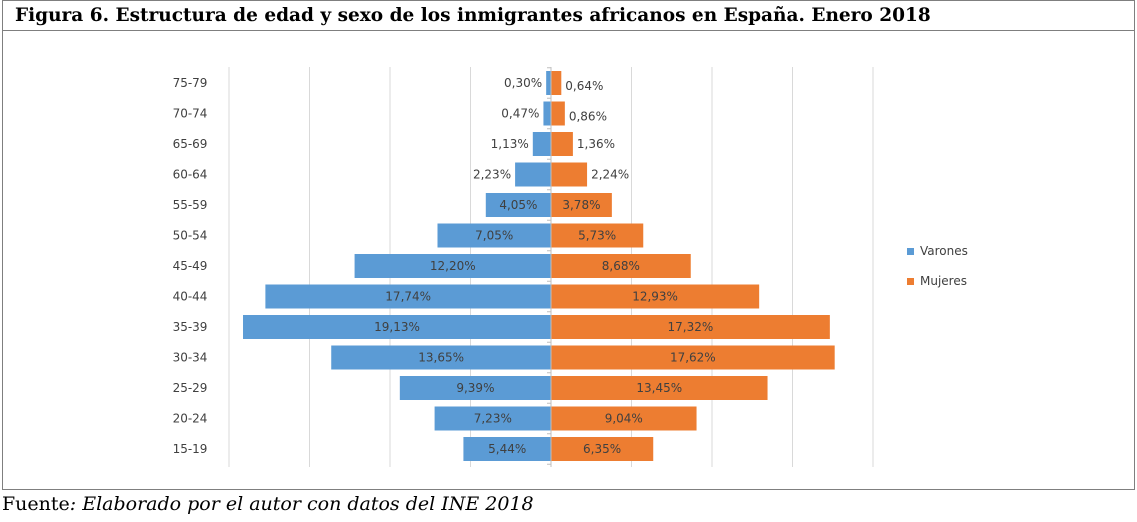 The width and height of the screenshot is (1137, 522). Describe the element at coordinates (944, 251) in the screenshot. I see `legend-label-varones: Varones` at that location.